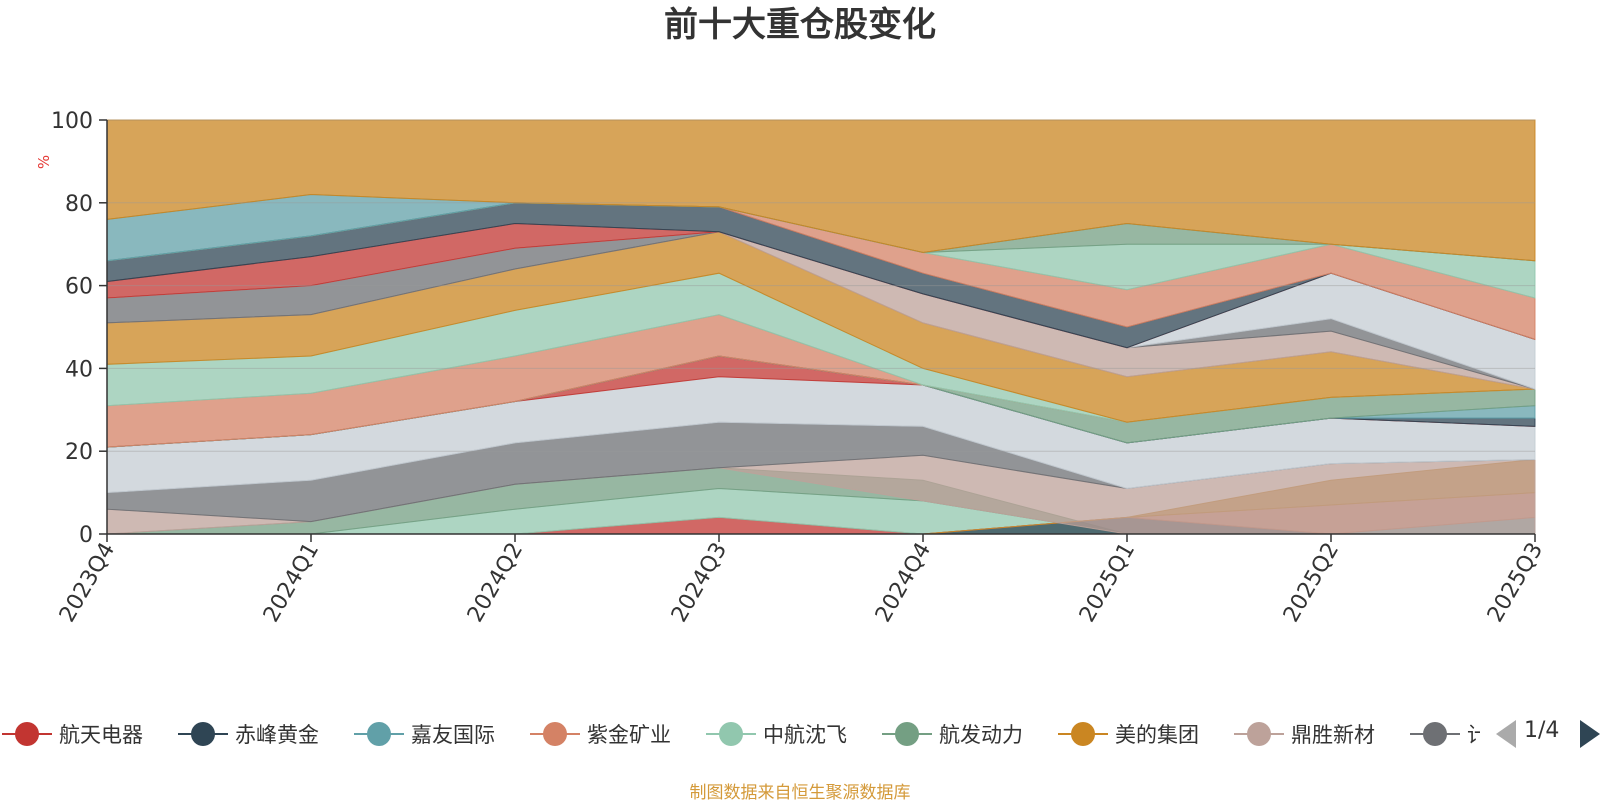 The image size is (1600, 803). Describe the element at coordinates (805, 735) in the screenshot. I see `legend-label: 中航沈飞` at that location.